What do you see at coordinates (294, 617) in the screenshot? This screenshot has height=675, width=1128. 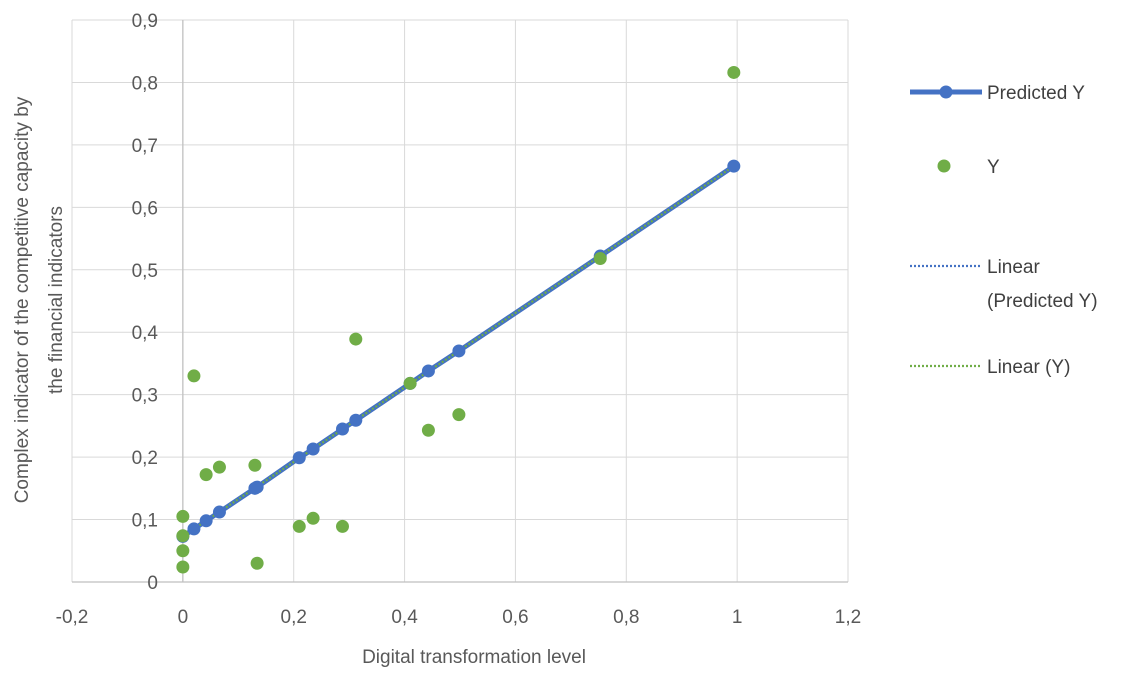 I see `x-tick-label: 0,2` at bounding box center [294, 617].